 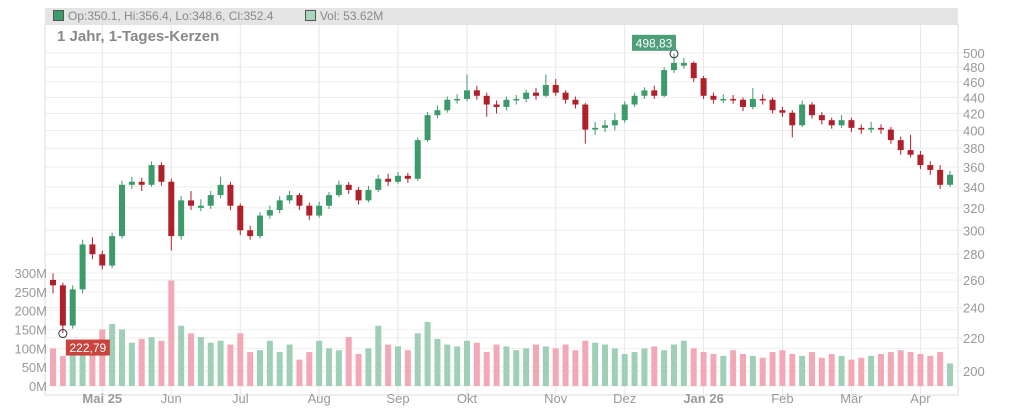 What do you see at coordinates (974, 308) in the screenshot?
I see `price-tick-label: 240` at bounding box center [974, 308].